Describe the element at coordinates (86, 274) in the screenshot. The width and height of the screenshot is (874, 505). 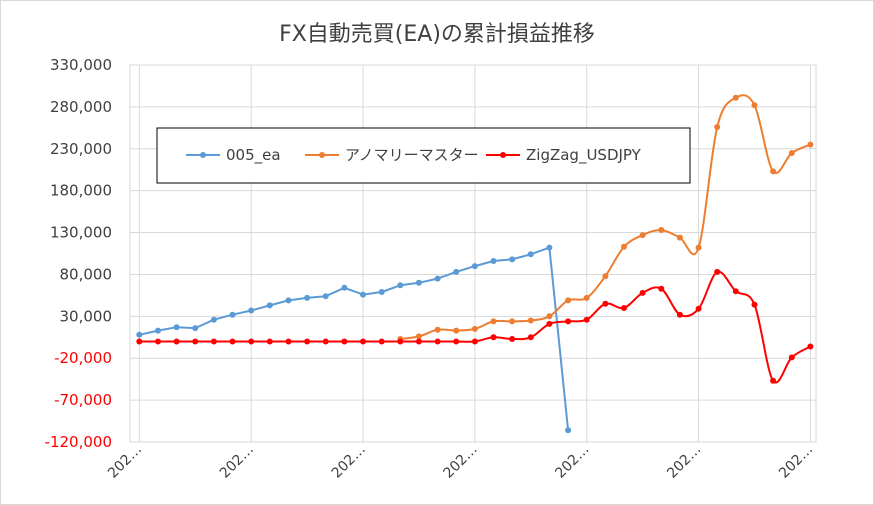
I see `y-tick-label: 80,000` at that location.